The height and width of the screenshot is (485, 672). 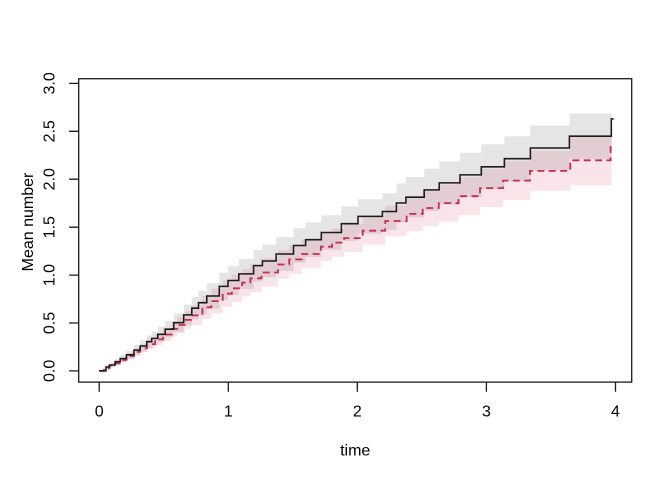 I want to click on svg-text: 1.5, so click(x=50, y=227).